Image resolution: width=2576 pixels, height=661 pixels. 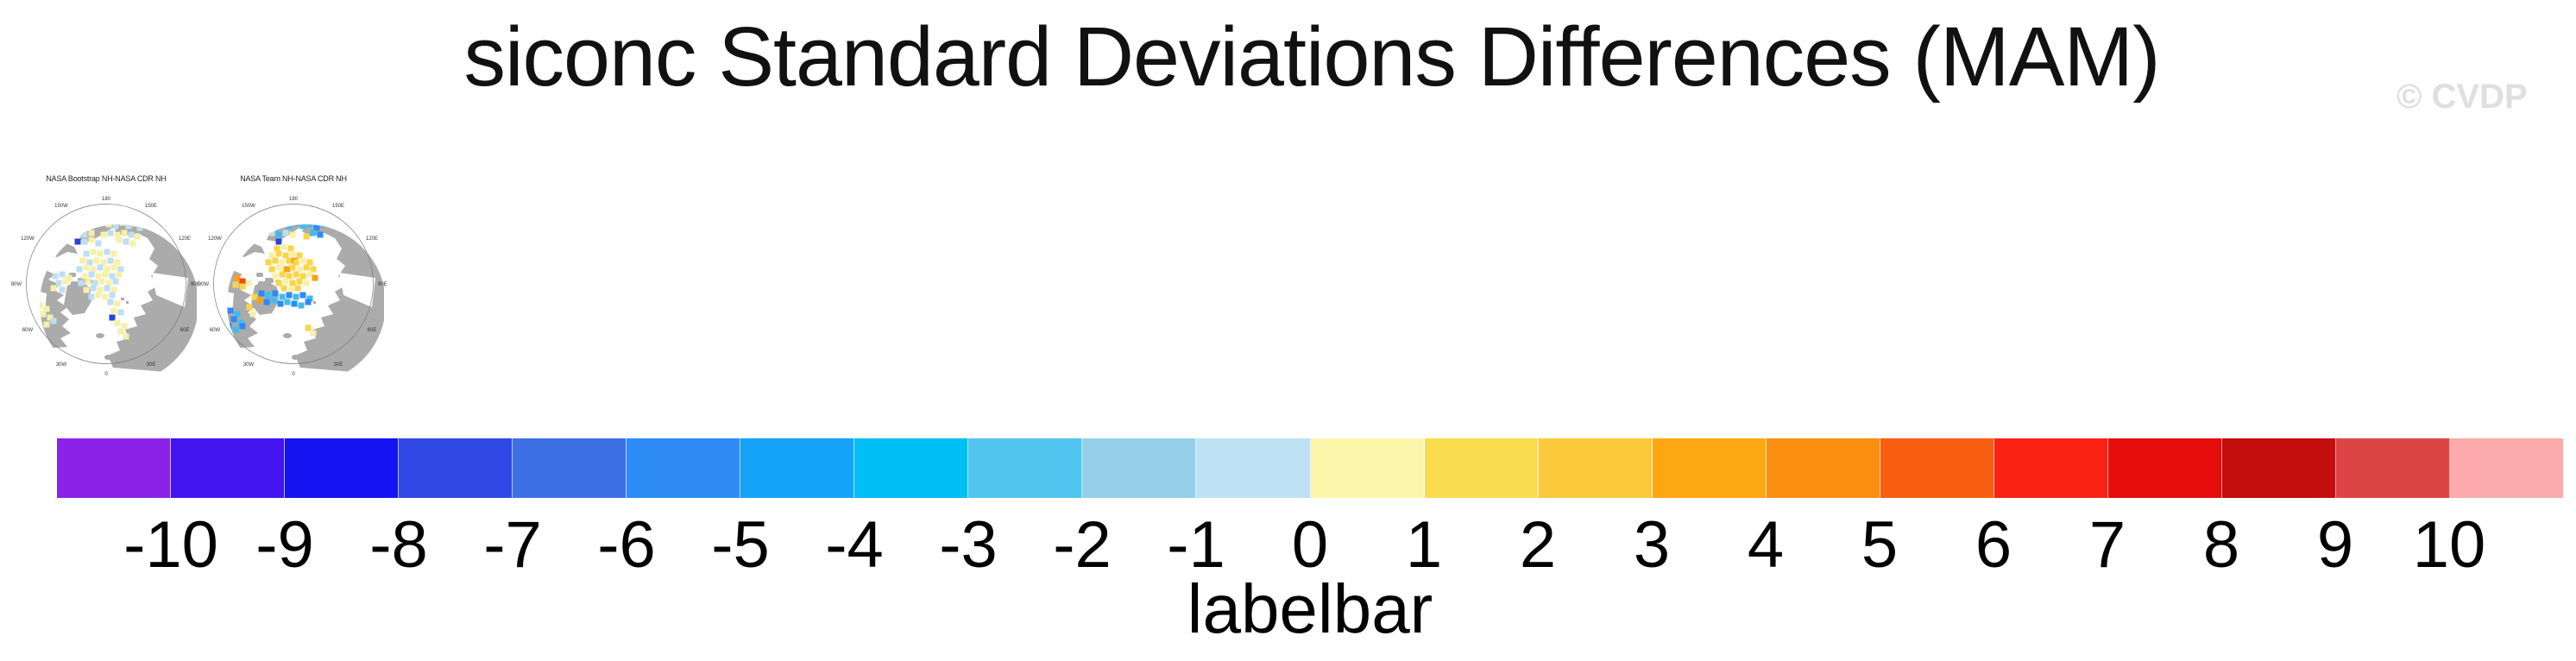 What do you see at coordinates (107, 199) in the screenshot?
I see `lon-label: 180` at bounding box center [107, 199].